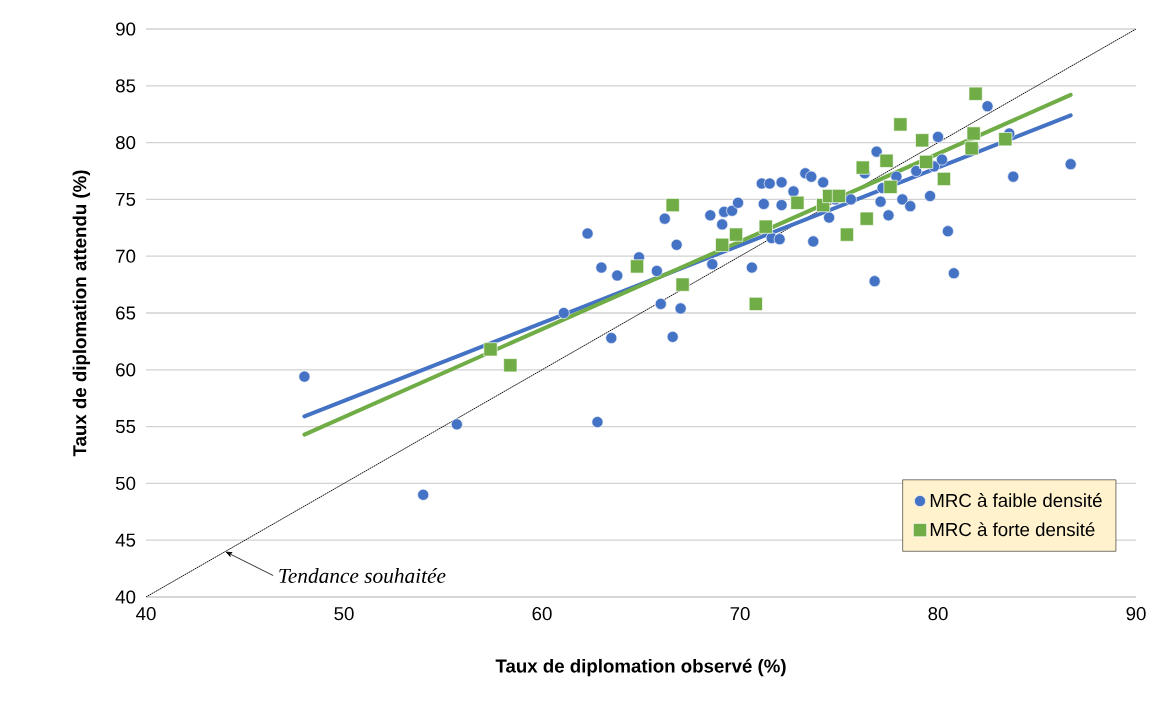 The width and height of the screenshot is (1166, 704). I want to click on y-tick-label: 90, so click(126, 29).